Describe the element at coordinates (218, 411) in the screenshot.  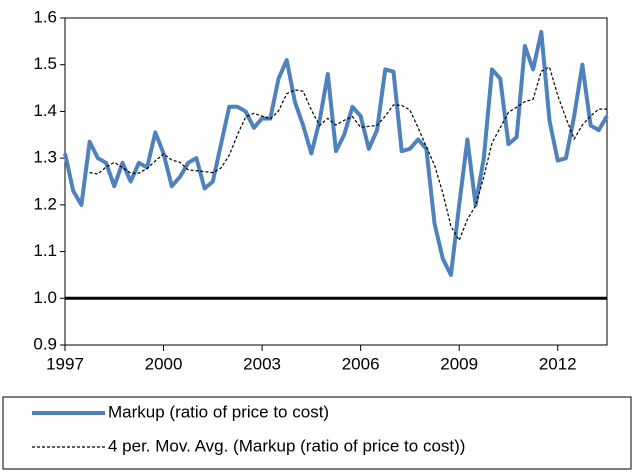
I see `legend-label: Markup (ratio of price to cost)` at that location.